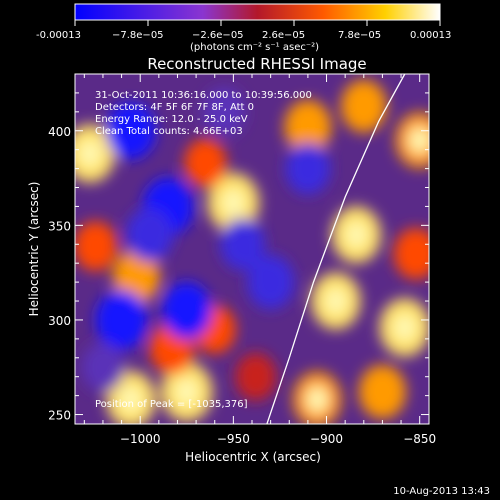 This screenshot has height=500, width=500. I want to click on info-counts: Clean Total counts: 4.66E+03, so click(169, 131).